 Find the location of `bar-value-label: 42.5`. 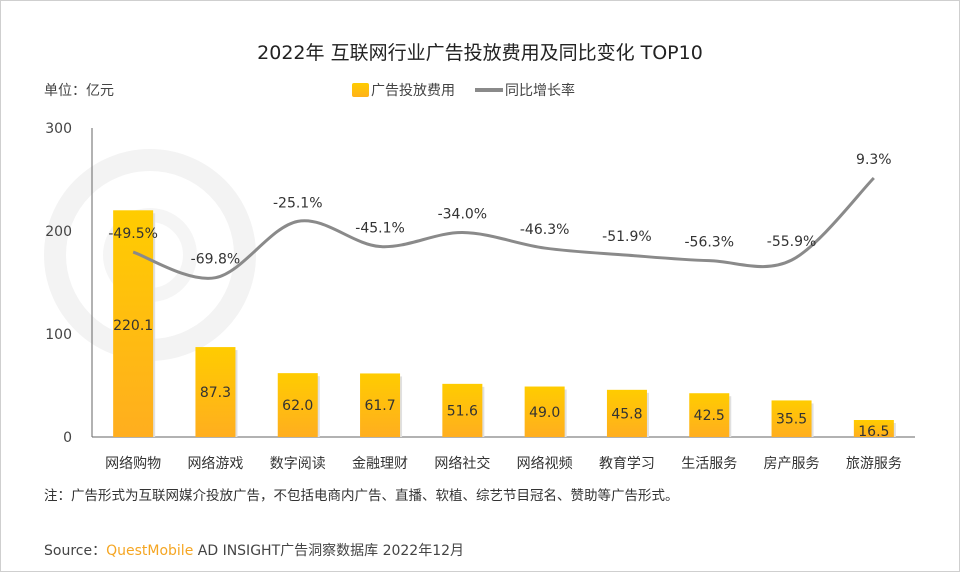

bar-value-label: 42.5 is located at coordinates (709, 416).